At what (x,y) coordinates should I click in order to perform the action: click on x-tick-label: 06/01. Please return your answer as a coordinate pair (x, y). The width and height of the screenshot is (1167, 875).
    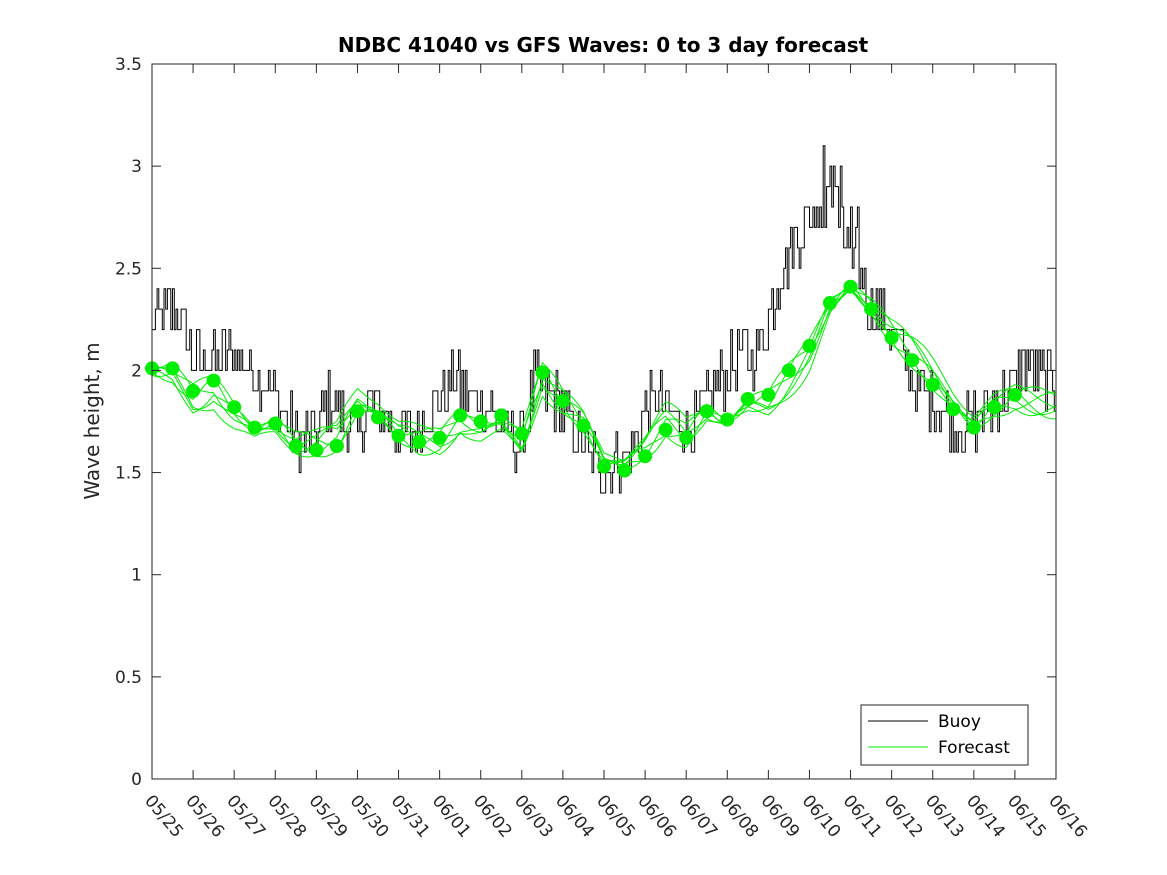
    Looking at the image, I should click on (451, 816).